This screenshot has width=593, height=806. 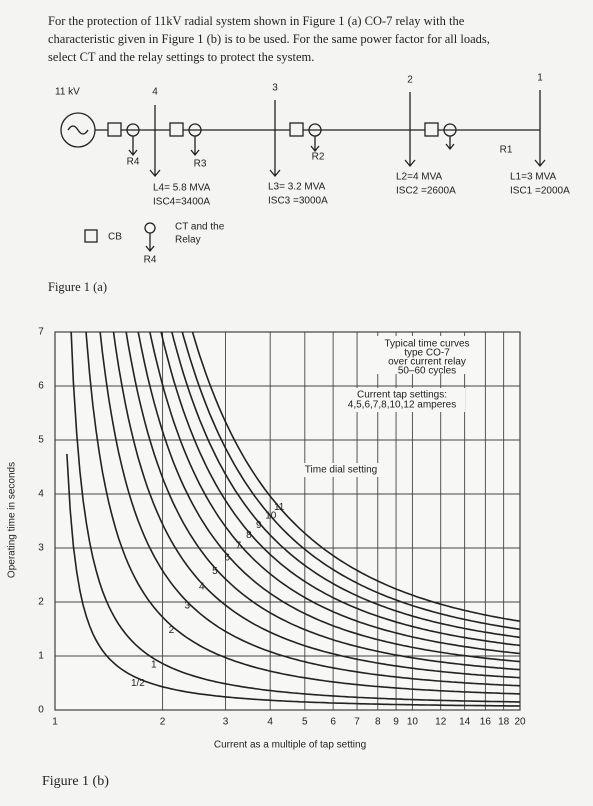 What do you see at coordinates (150, 243) in the screenshot?
I see `legend-ct-arrow` at bounding box center [150, 243].